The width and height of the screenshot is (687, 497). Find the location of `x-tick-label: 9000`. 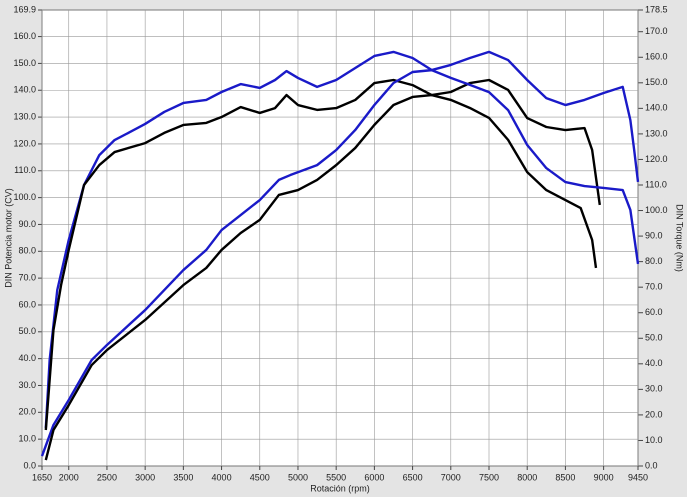

x-tick-label: 9000 is located at coordinates (604, 477).